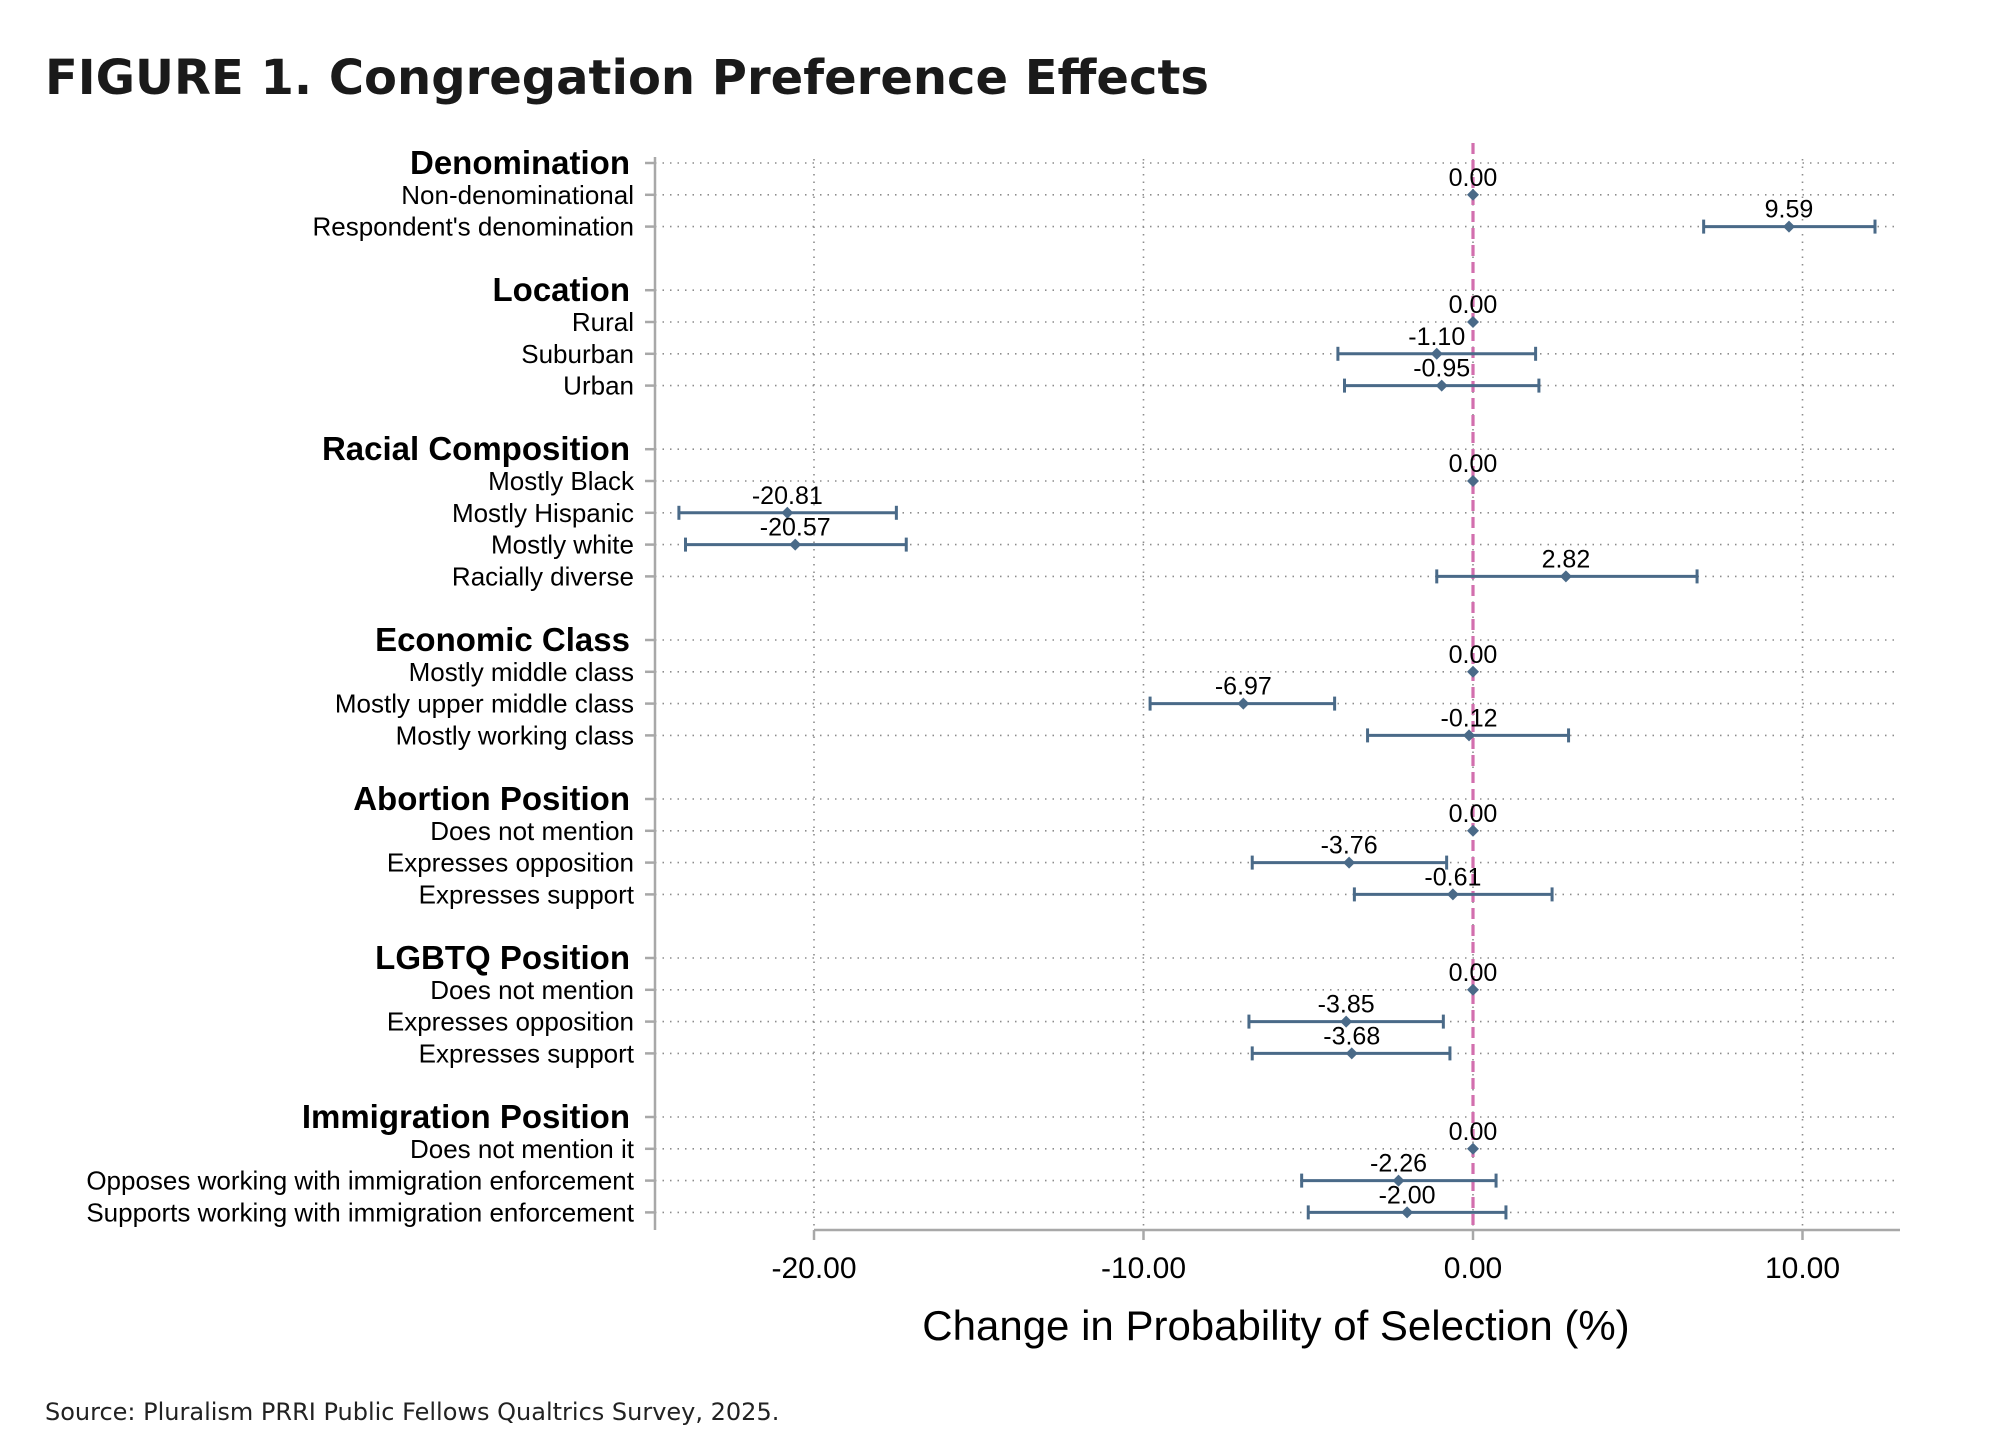  Describe the element at coordinates (1407, 1195) in the screenshot. I see `data-label: -2.00` at that location.